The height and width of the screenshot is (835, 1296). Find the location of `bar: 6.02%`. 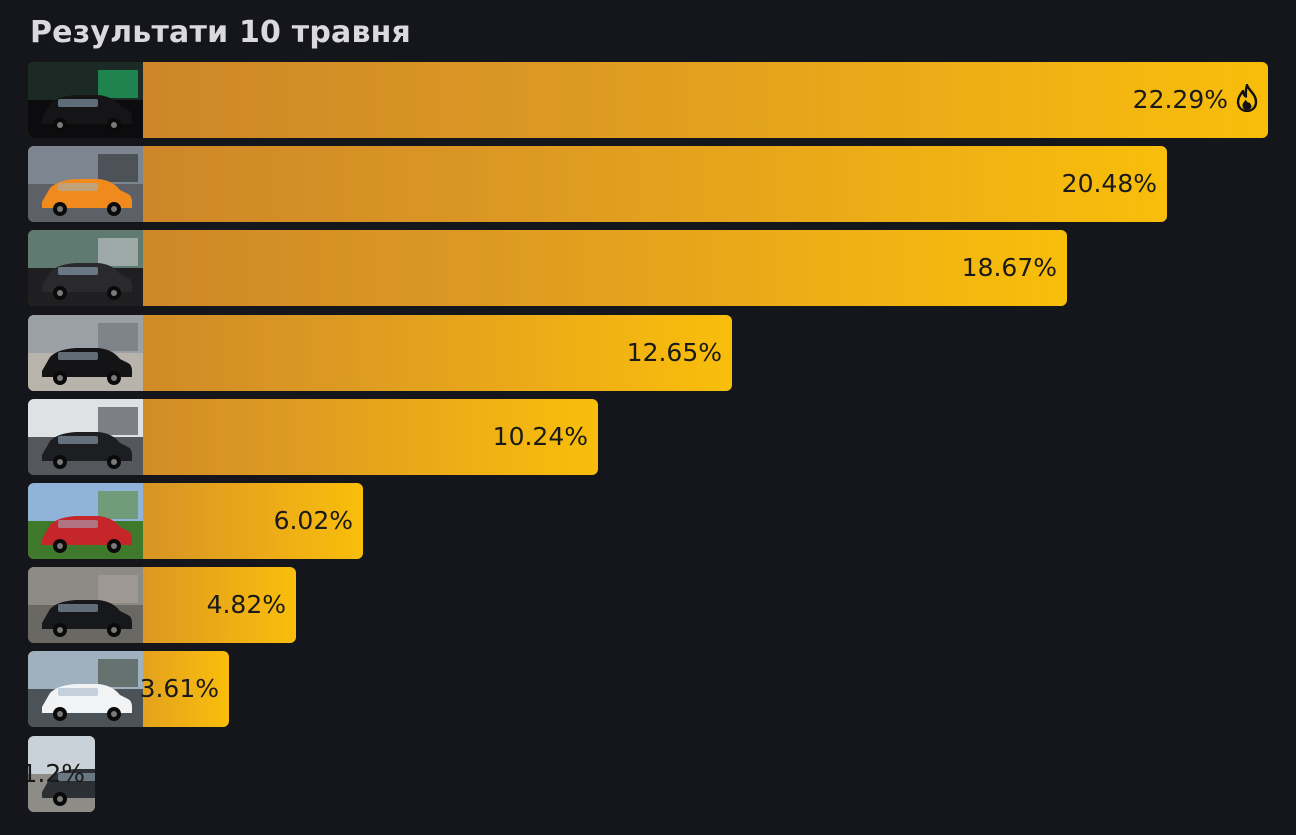

bar: 6.02% is located at coordinates (195, 521).